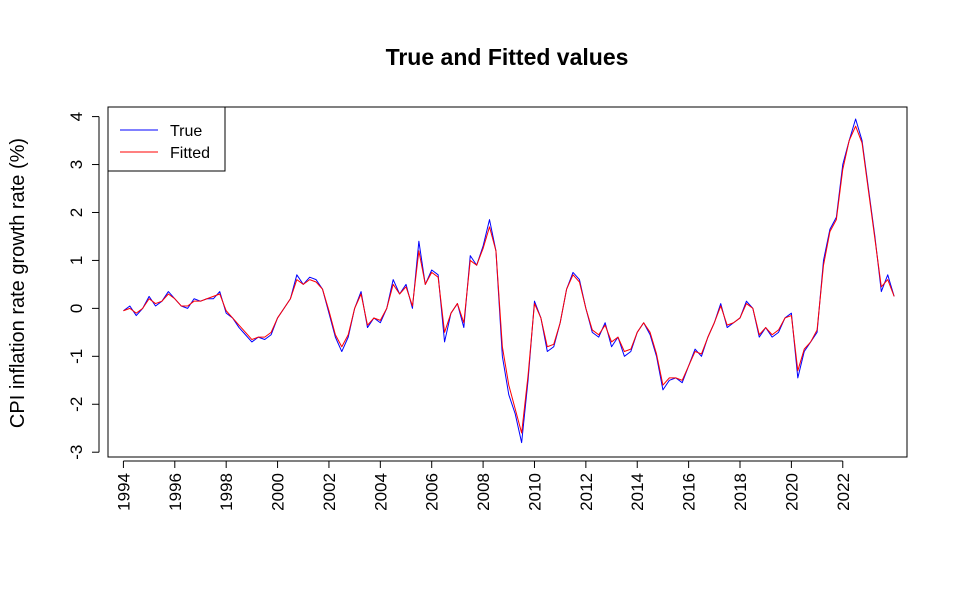  I want to click on x-tick-label: 2020, so click(791, 492).